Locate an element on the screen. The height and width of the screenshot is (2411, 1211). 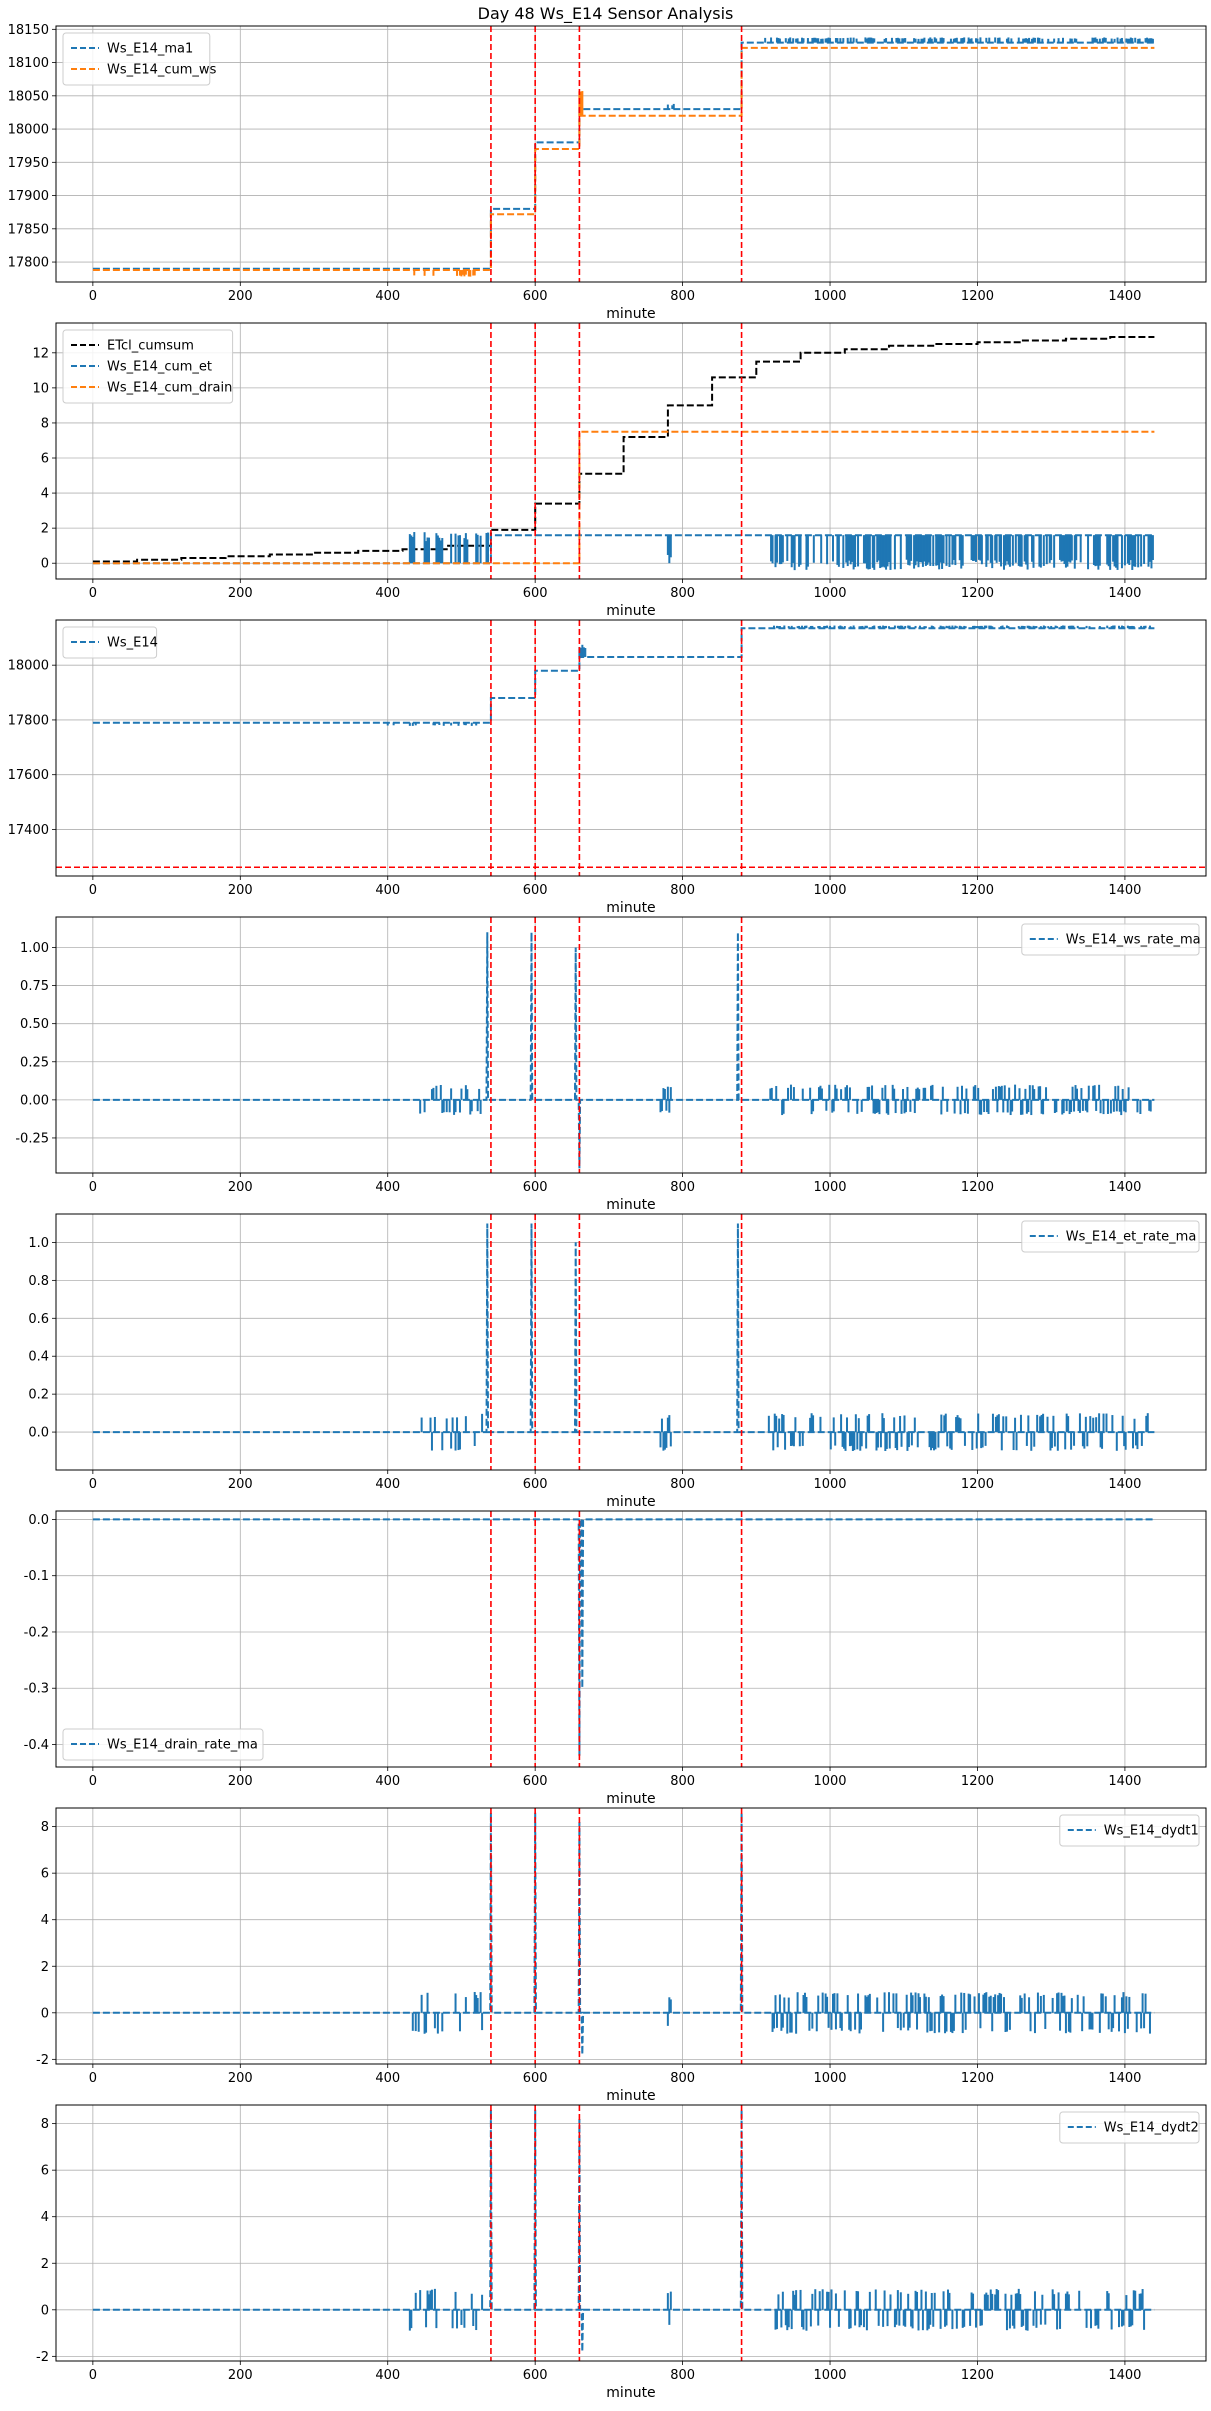
y-tick-label: 17900 is located at coordinates (28, 196).